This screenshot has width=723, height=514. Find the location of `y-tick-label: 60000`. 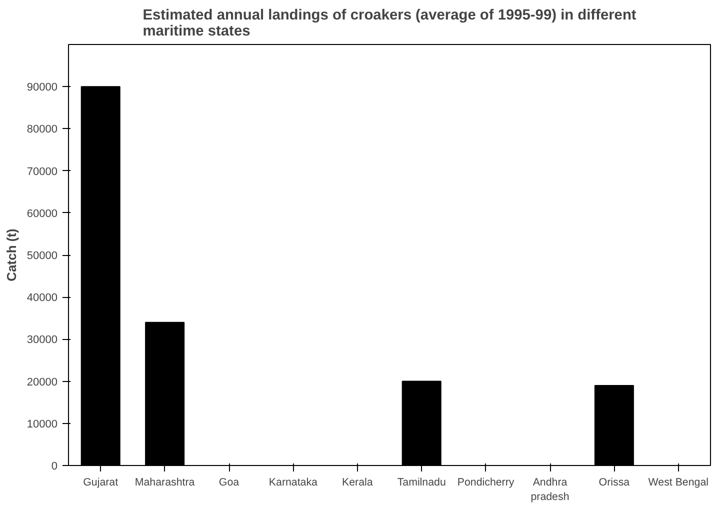

y-tick-label: 60000 is located at coordinates (42, 214).